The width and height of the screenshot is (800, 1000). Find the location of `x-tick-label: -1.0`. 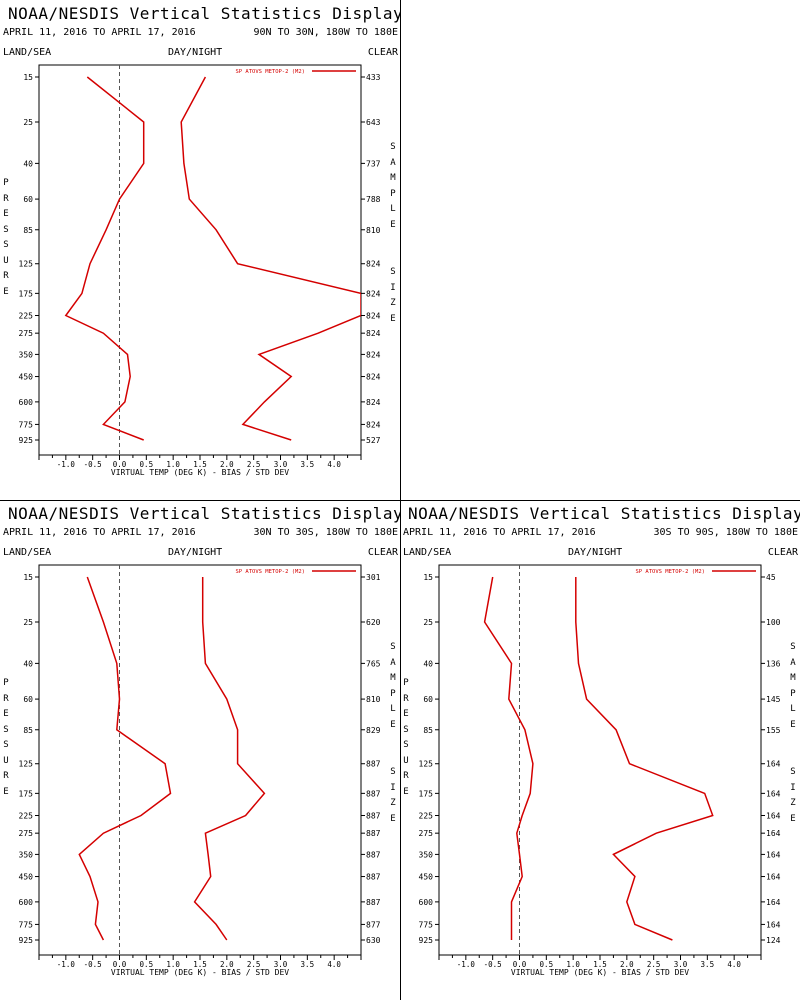

x-tick-label: -1.0 is located at coordinates (66, 464).